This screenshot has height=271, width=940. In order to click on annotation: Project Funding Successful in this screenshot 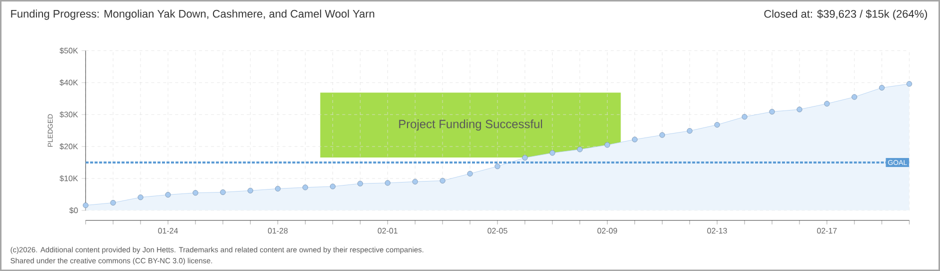, I will do `click(470, 125)`.